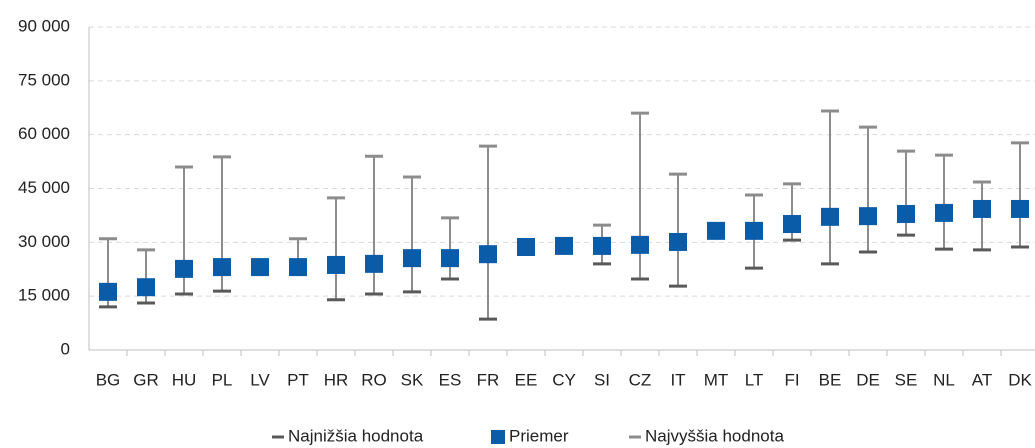 Image resolution: width=1035 pixels, height=448 pixels. Describe the element at coordinates (356, 435) in the screenshot. I see `legend-label: Najnižšia hodnota` at that location.